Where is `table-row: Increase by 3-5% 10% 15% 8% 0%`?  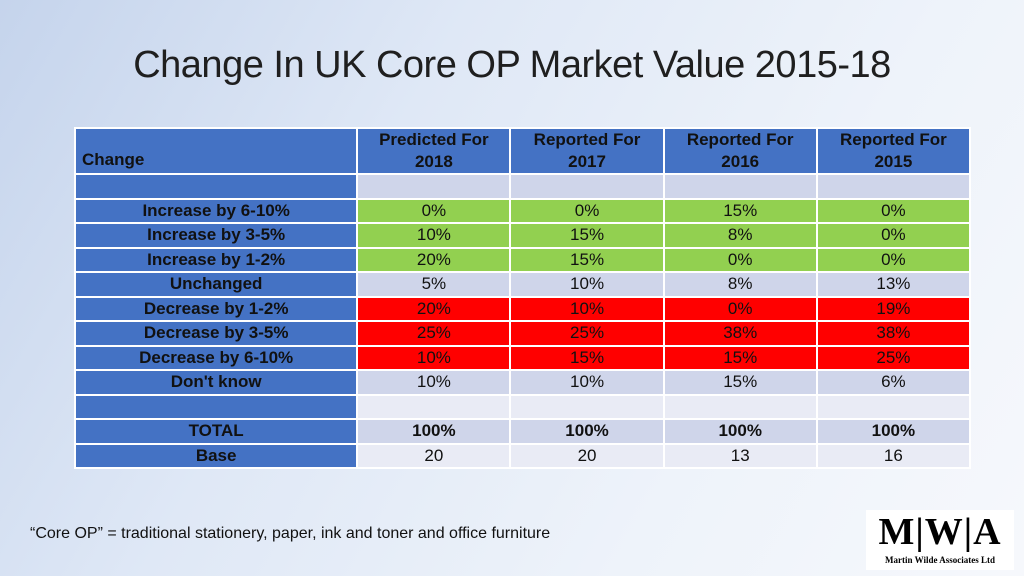 table-row: Increase by 3-5% 10% 15% 8% 0% is located at coordinates (522, 235).